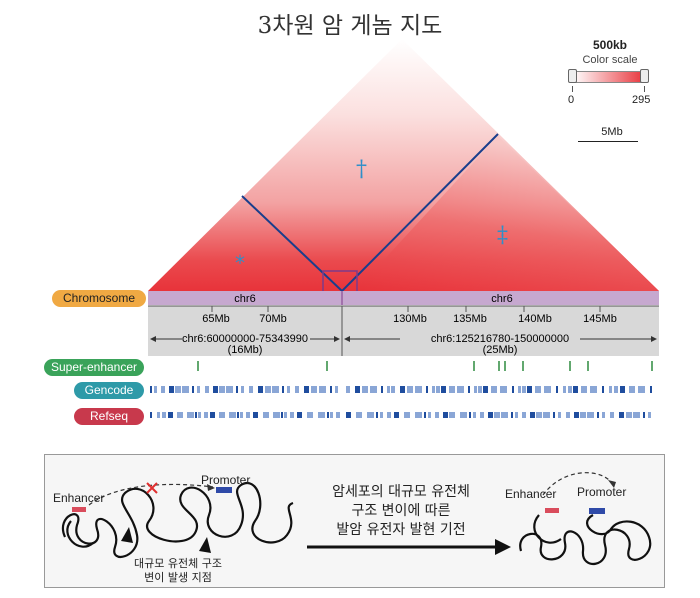 This screenshot has width=700, height=598. I want to click on chromosome-track-label: Chromosome, so click(99, 298).